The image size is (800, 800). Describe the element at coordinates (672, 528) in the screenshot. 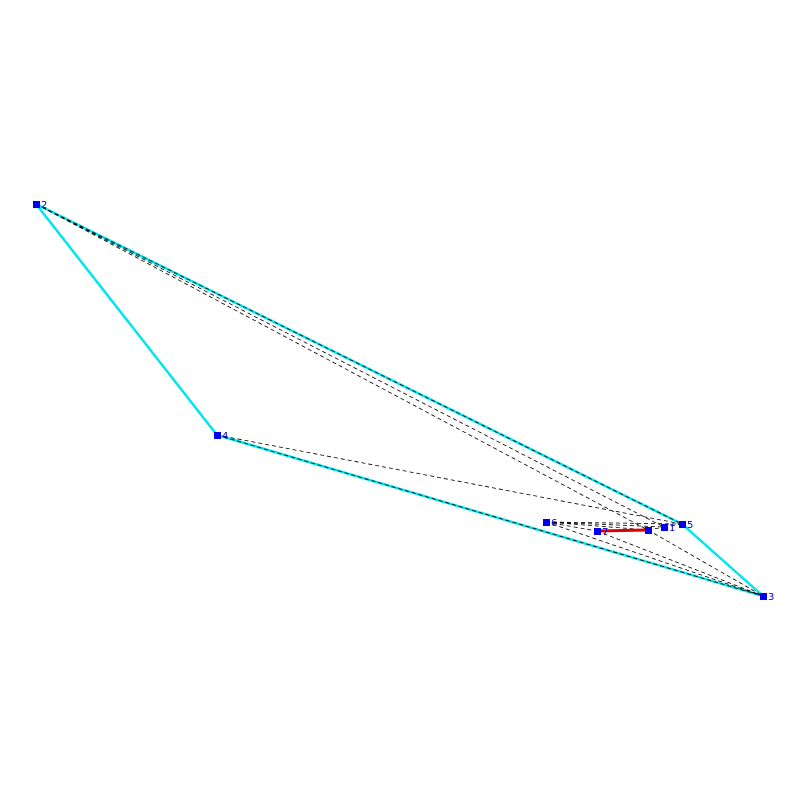

I see `point-label: 1` at that location.